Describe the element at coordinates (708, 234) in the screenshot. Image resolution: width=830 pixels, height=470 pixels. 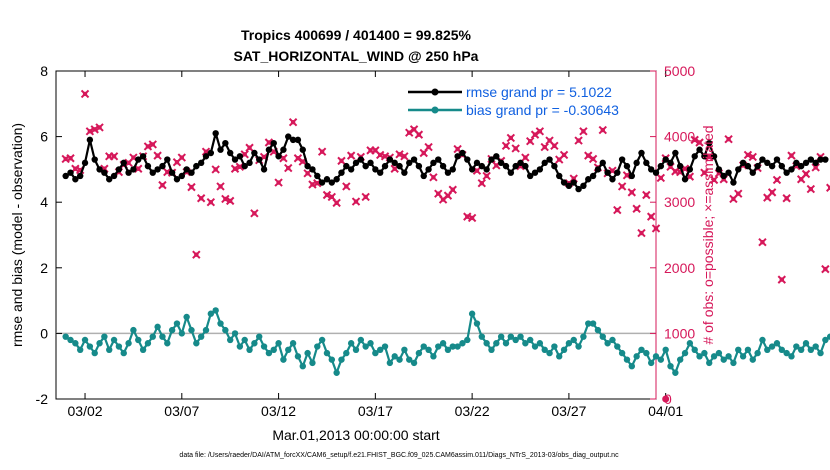
I see `y-axis-right-label: # of obs: o=possible; ×=assimilated` at that location.